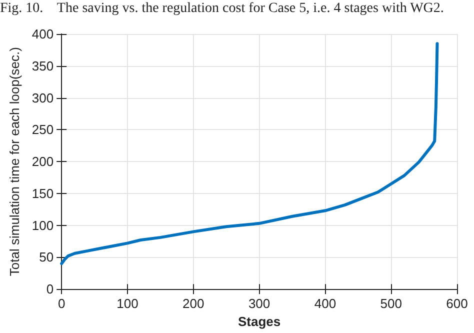 Image resolution: width=474 pixels, height=333 pixels. Describe the element at coordinates (43, 130) in the screenshot. I see `y-tick-label: 250` at that location.